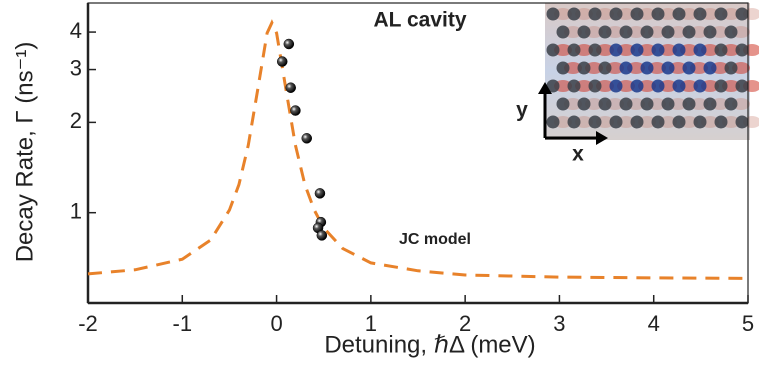 The image size is (759, 367). Describe the element at coordinates (654, 323) in the screenshot. I see `x-tick-label: 4` at that location.